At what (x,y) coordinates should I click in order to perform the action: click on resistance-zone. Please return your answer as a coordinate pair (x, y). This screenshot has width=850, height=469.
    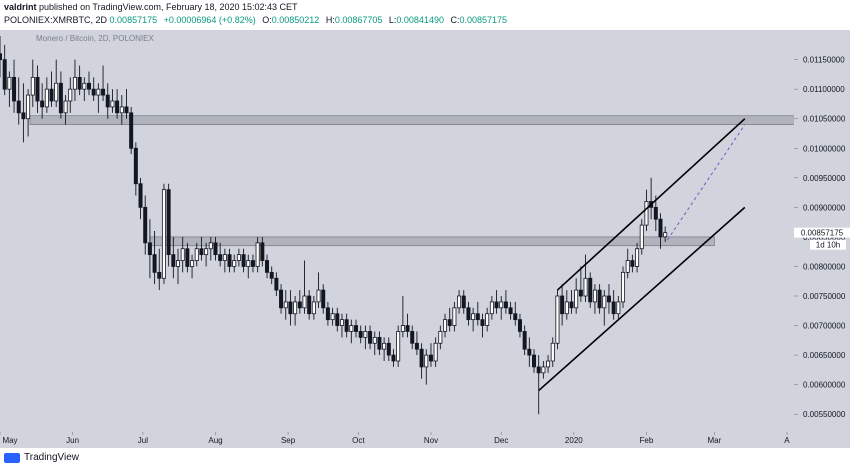
    Looking at the image, I should click on (412, 120).